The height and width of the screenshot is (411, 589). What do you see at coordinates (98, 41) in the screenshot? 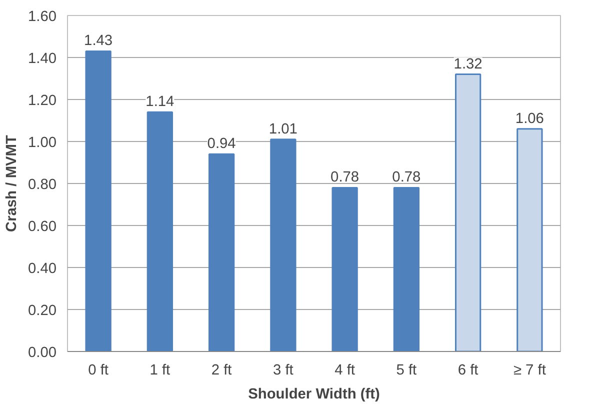
I see `data-label: 1.43` at bounding box center [98, 41].